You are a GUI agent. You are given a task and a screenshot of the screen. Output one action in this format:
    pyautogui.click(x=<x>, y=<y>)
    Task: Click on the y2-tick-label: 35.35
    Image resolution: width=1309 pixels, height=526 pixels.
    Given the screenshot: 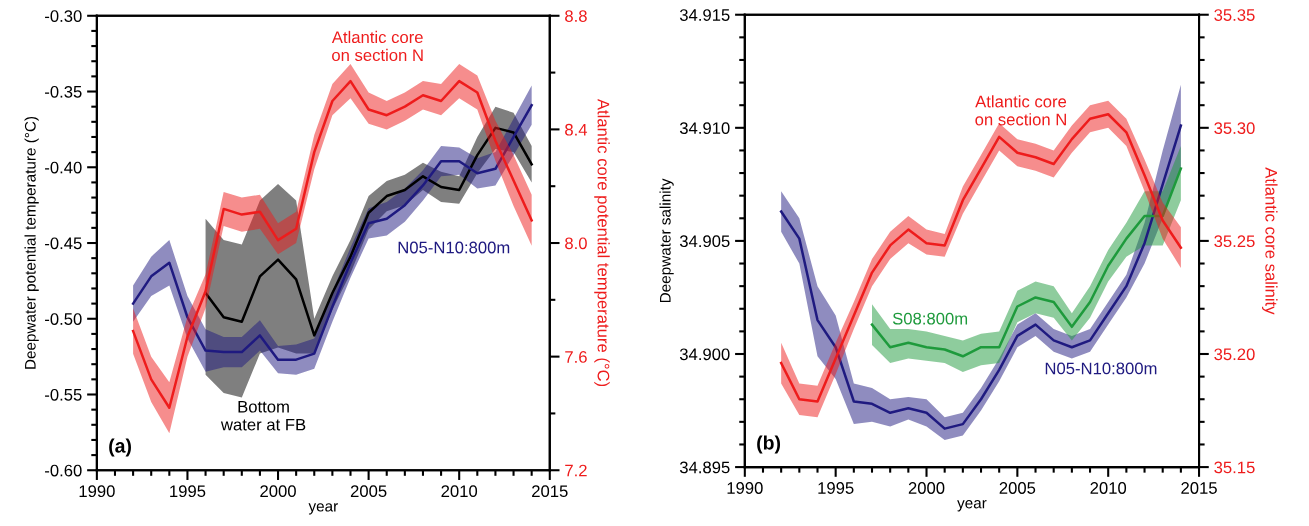 What is the action you would take?
    pyautogui.click(x=1234, y=15)
    